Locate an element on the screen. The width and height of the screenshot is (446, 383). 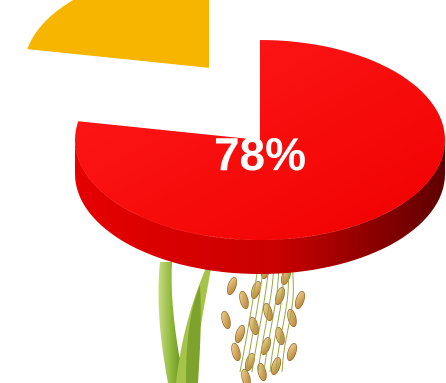
pie-slice-top is located at coordinates (118, 34).